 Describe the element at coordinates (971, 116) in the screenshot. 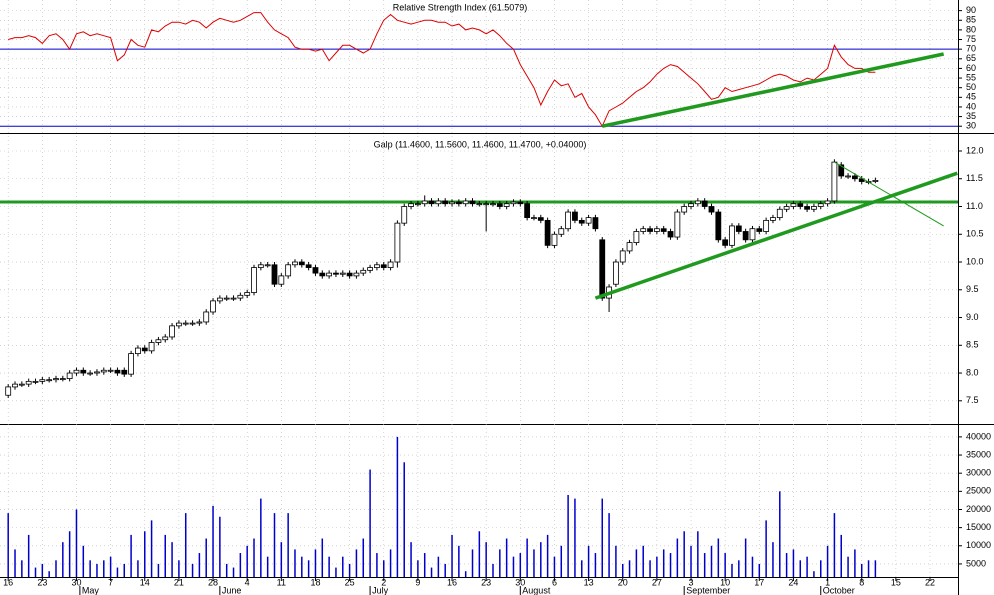

I see `y-tick-label: 35` at that location.